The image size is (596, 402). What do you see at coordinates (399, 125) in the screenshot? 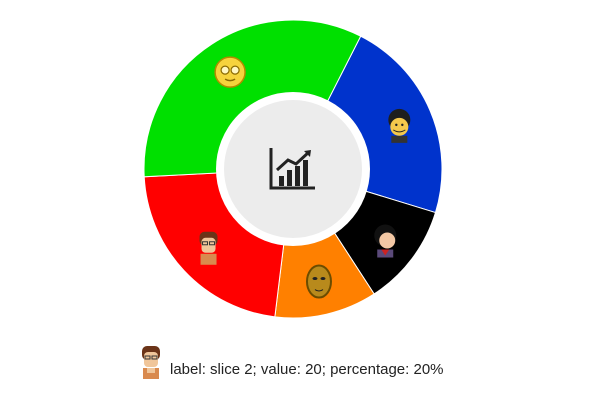
I see `avatar-curly-hair-icon` at bounding box center [399, 125].